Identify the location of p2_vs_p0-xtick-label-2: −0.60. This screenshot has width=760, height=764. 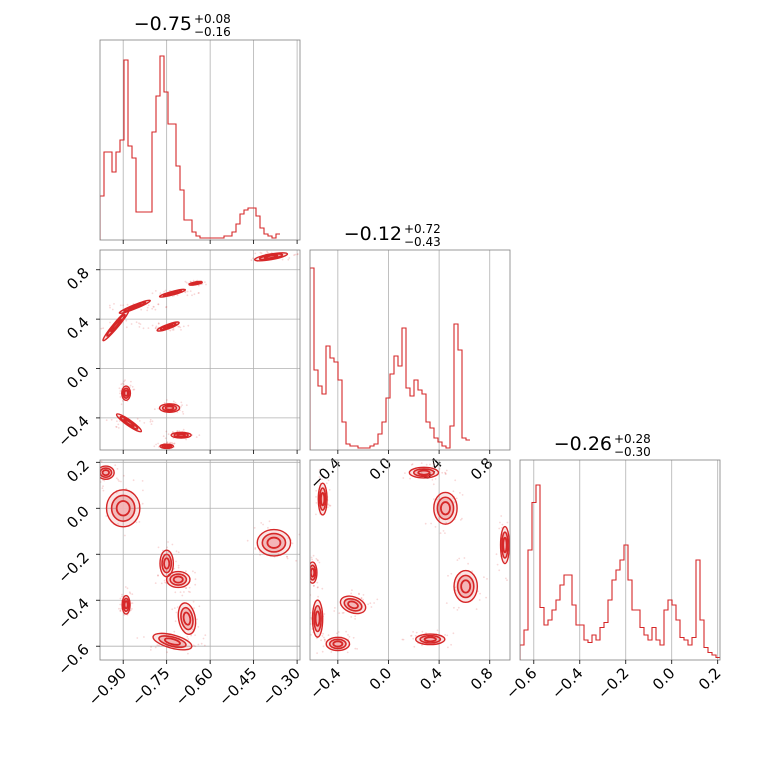
(194, 686).